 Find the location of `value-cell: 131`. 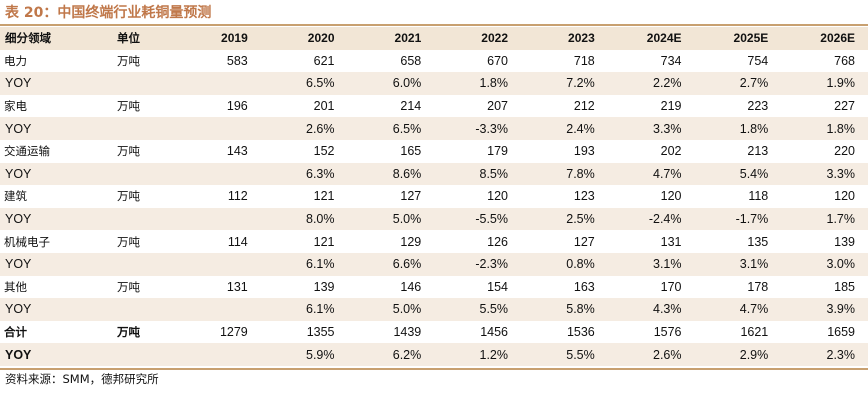

value-cell: 131 is located at coordinates (237, 286).